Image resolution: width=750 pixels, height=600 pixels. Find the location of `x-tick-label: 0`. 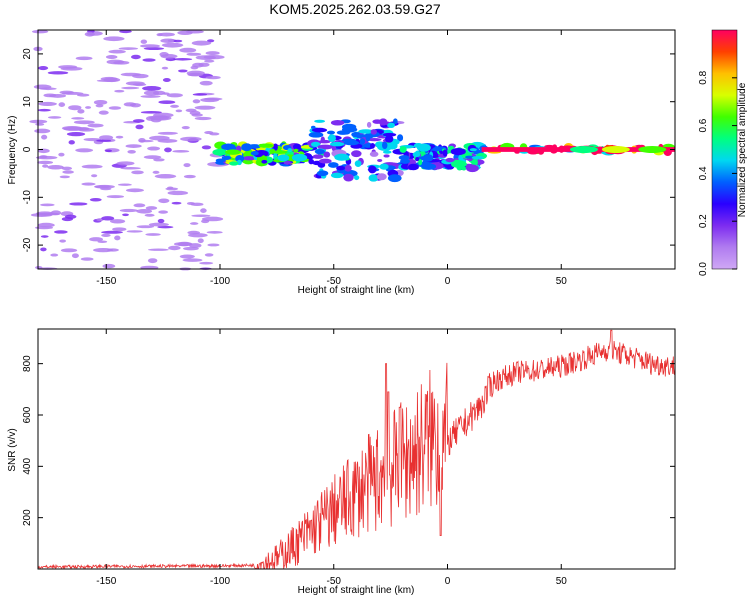

x-tick-label: 0 is located at coordinates (448, 281).